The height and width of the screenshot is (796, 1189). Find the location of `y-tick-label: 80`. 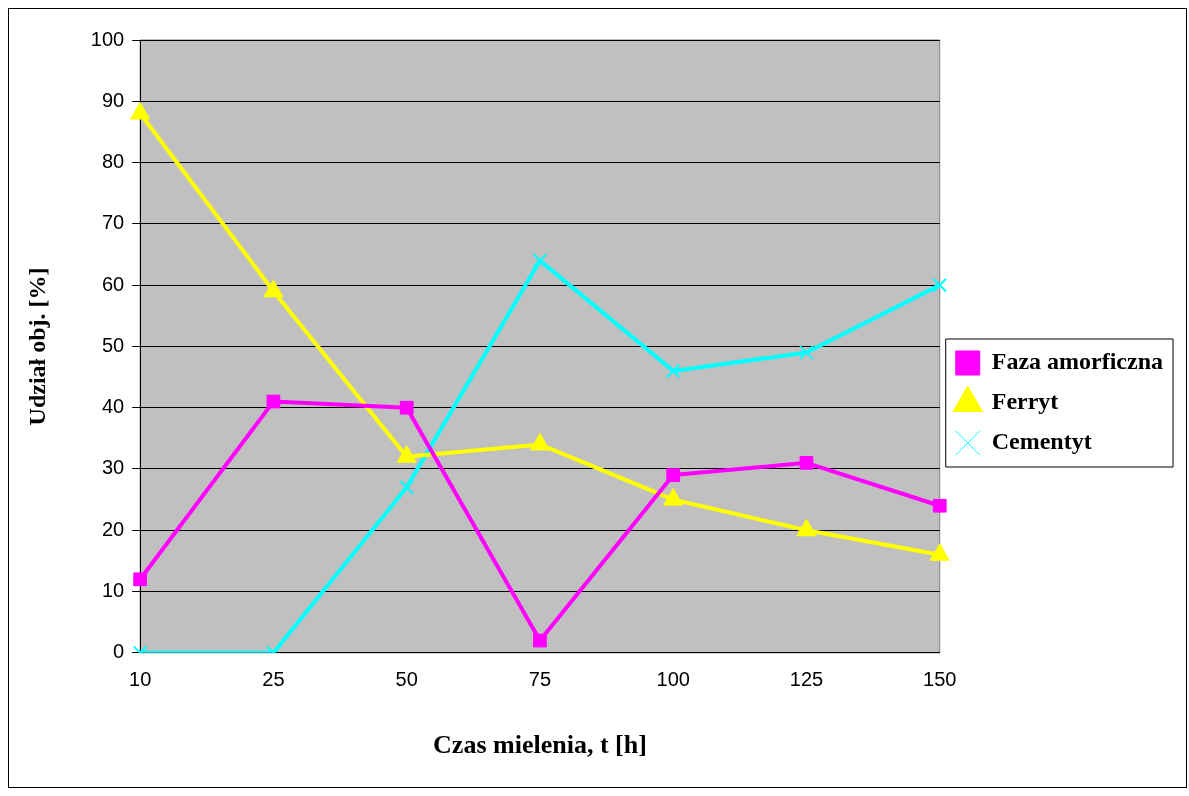

y-tick-label: 80 is located at coordinates (113, 161).